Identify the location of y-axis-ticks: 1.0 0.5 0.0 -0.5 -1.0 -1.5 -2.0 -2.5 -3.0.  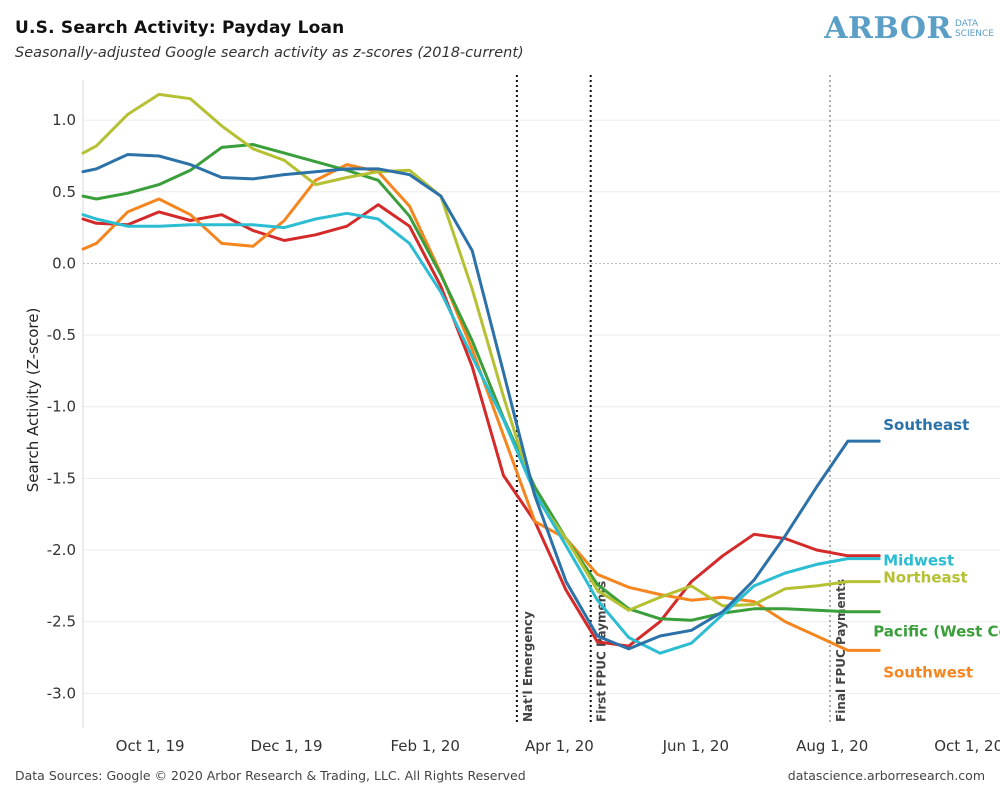
(61, 406).